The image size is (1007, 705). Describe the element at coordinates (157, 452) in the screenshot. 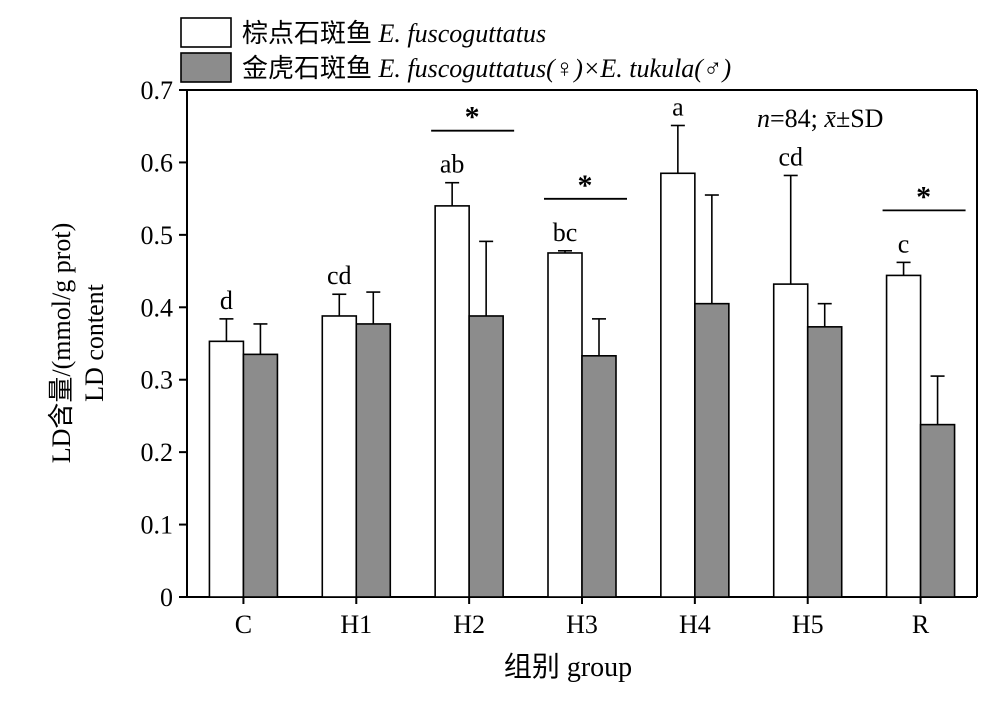

I see `y-tick-label: 0.2` at that location.